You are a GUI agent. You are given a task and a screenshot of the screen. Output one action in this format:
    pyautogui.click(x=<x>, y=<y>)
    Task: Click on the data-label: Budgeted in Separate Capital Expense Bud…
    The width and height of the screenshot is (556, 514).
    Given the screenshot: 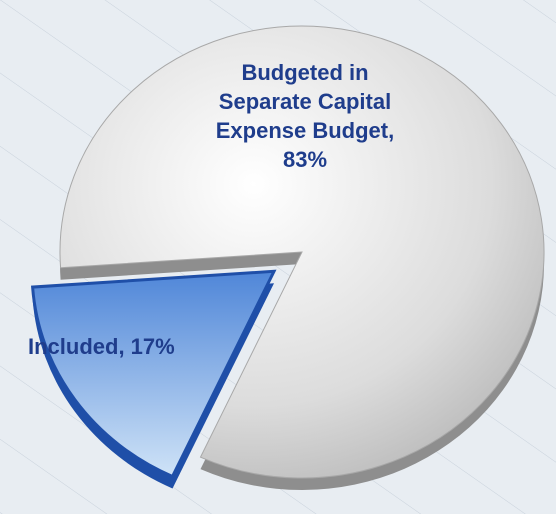 What is the action you would take?
    pyautogui.click(x=305, y=116)
    